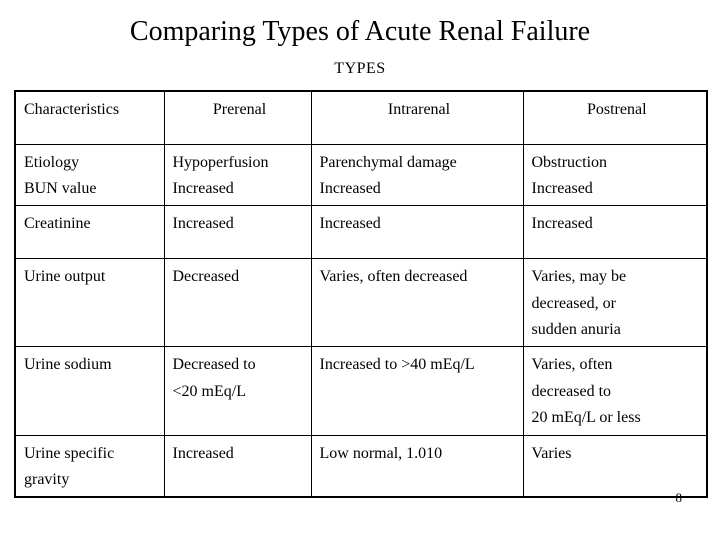  Describe the element at coordinates (615, 175) in the screenshot. I see `table-cell: Obstruction Increased` at that location.